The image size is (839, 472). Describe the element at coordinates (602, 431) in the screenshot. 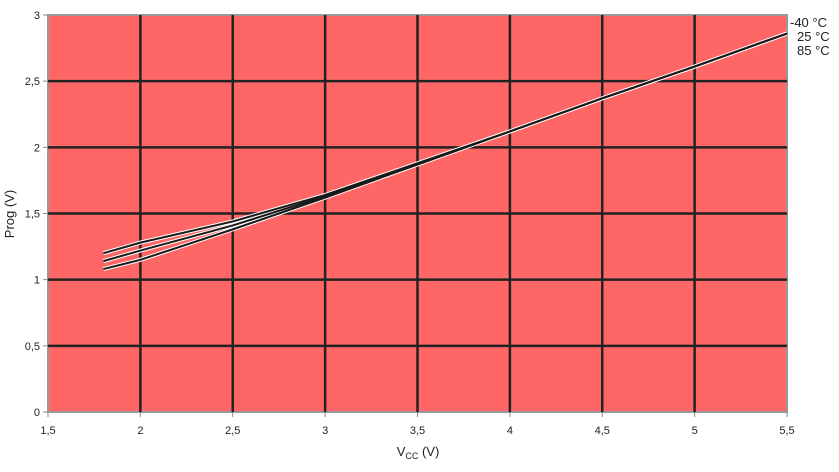

I see `x-tick-label: 4,5` at that location.